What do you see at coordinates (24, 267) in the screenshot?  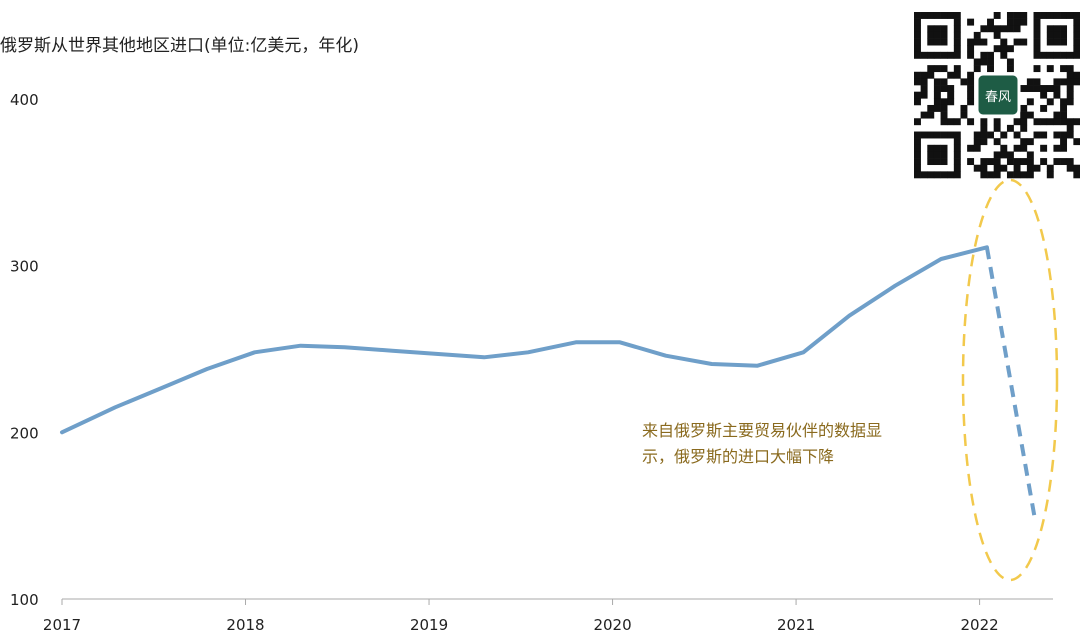 I see `y-tick-label: 300` at bounding box center [24, 267].